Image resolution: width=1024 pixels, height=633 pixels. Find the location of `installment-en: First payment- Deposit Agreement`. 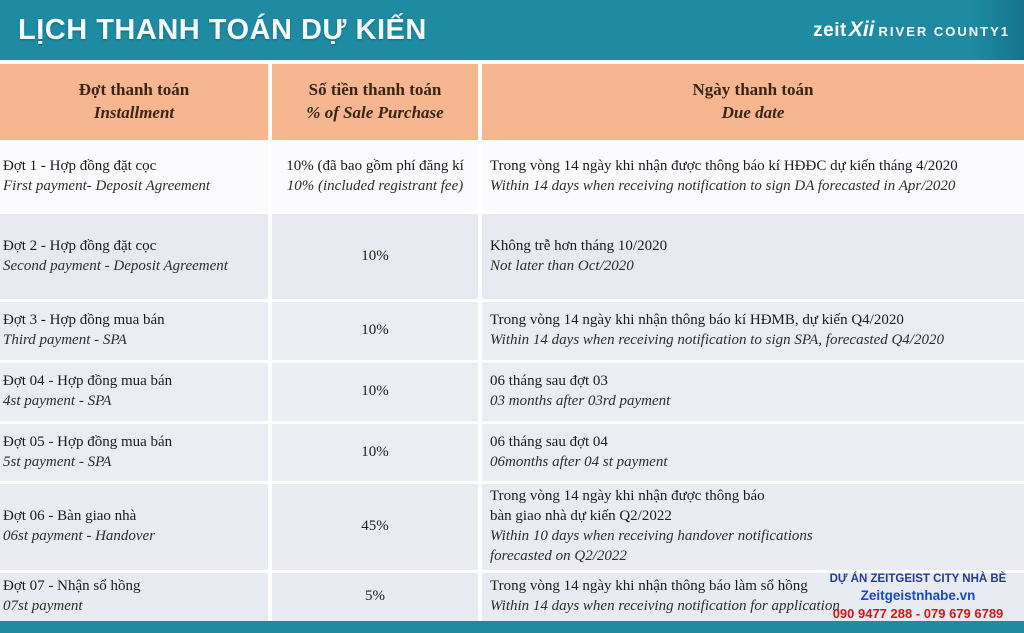

installment-en: First payment- Deposit Agreement is located at coordinates (107, 186).